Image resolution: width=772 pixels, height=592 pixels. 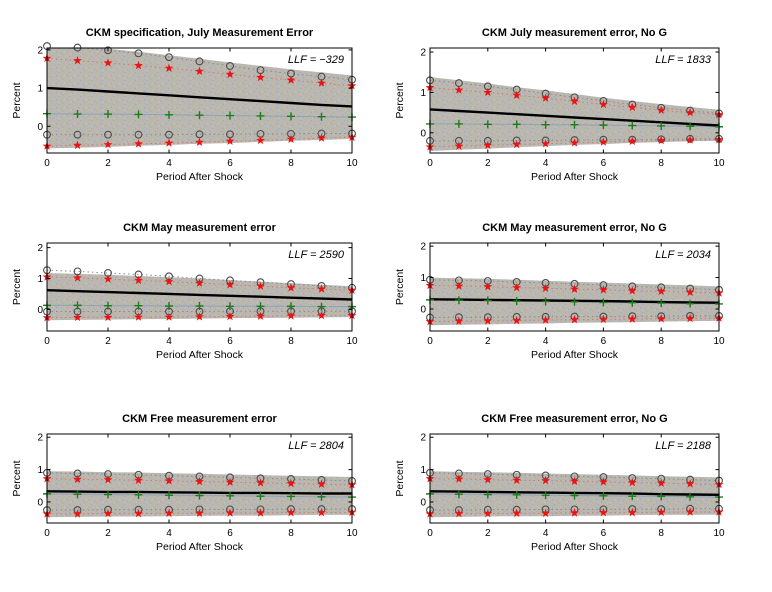 I want to click on llf-annotation: LLF = −329, so click(x=316, y=60).